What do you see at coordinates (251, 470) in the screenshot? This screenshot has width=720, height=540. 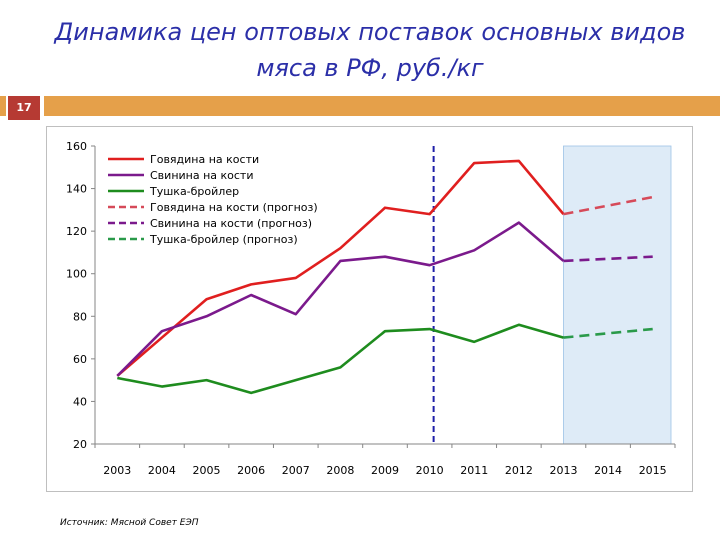 I see `x-tick-label: 2006` at bounding box center [251, 470].